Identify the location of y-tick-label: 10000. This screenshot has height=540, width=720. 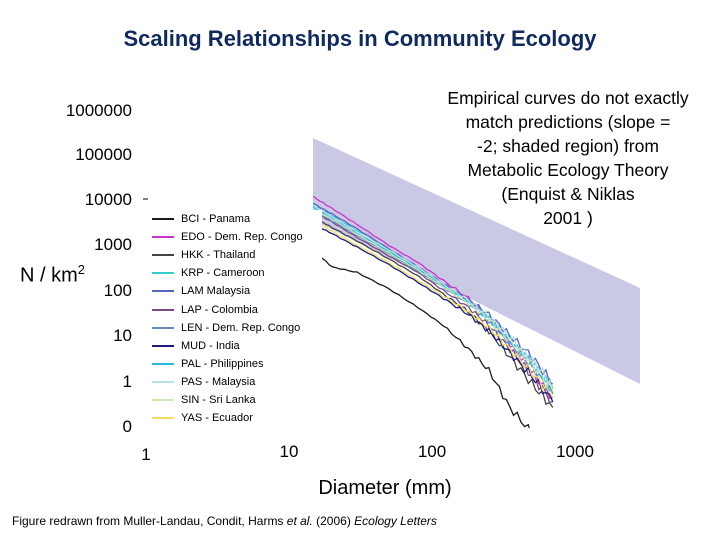
(108, 199).